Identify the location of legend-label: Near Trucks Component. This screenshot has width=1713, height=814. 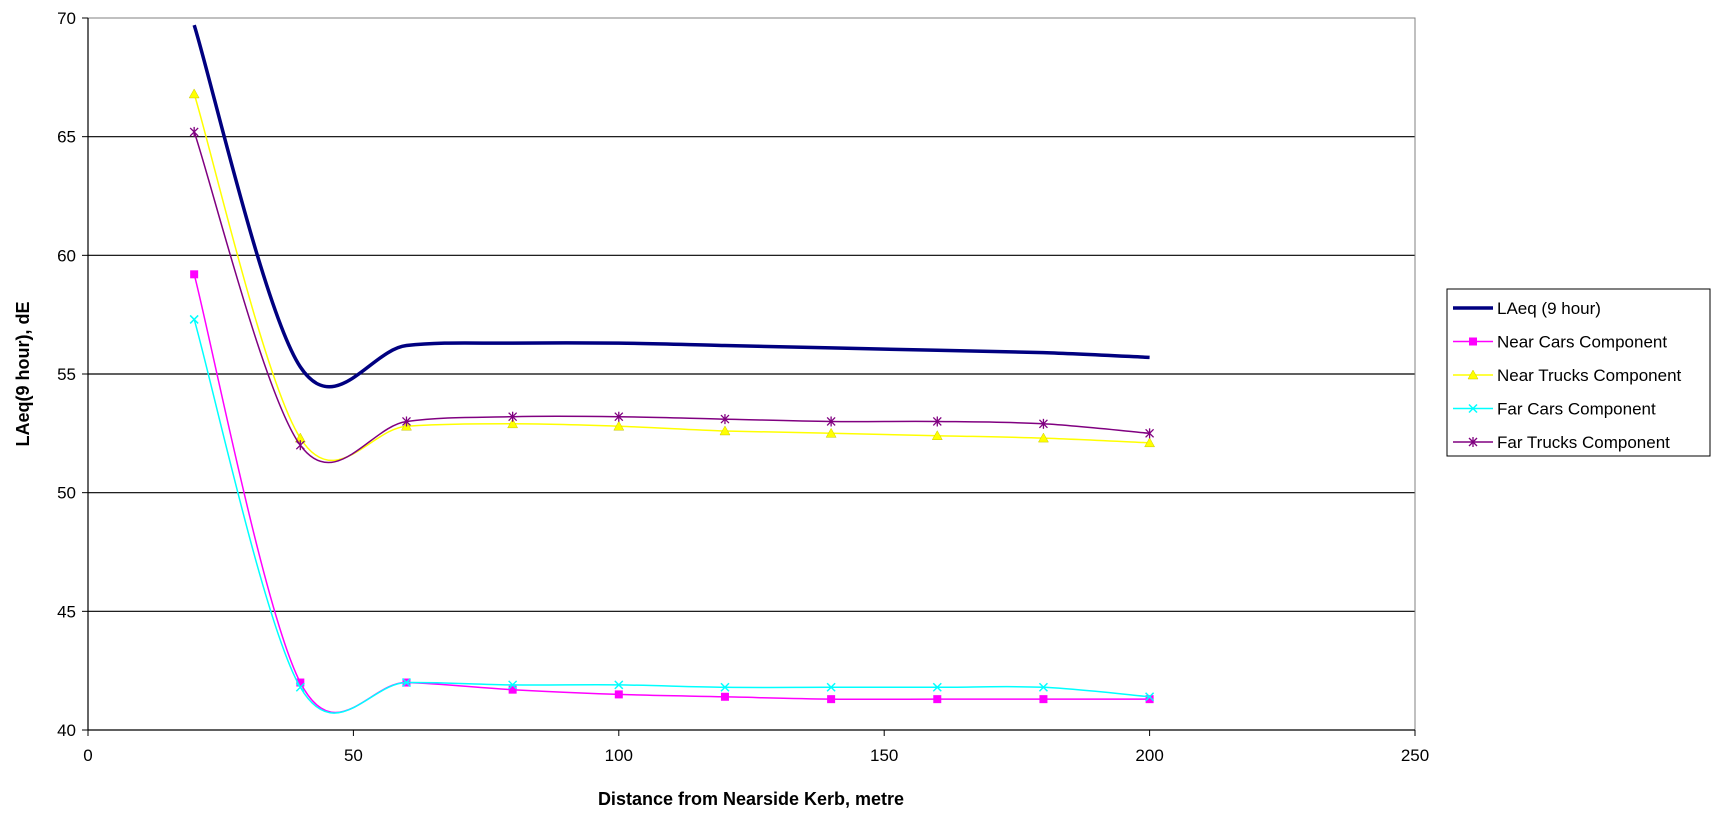
(1589, 375).